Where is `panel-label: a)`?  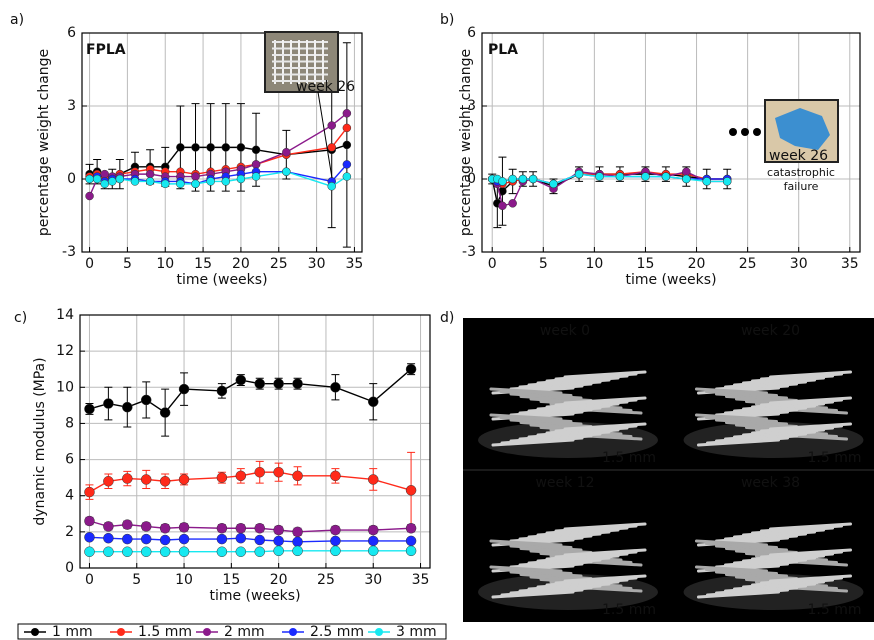 panel-label: a) is located at coordinates (17, 20).